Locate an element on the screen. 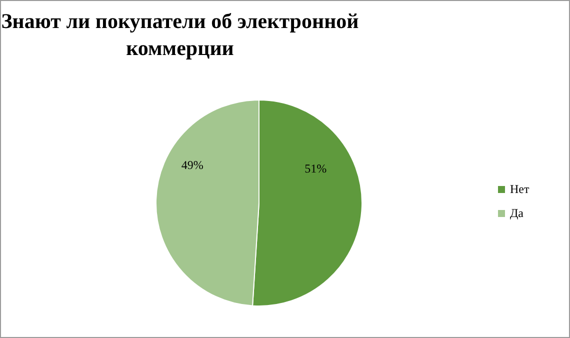  legend-label: Да is located at coordinates (517, 213).